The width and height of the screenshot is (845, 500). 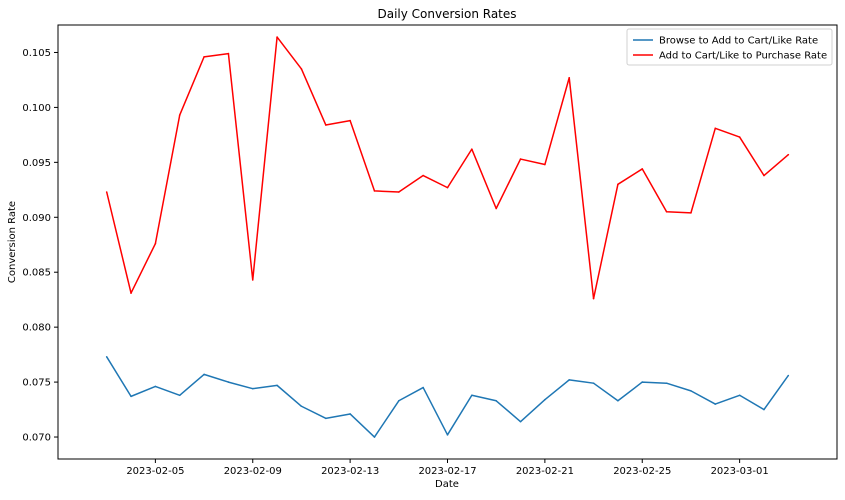 I want to click on legend-box, so click(x=729, y=47).